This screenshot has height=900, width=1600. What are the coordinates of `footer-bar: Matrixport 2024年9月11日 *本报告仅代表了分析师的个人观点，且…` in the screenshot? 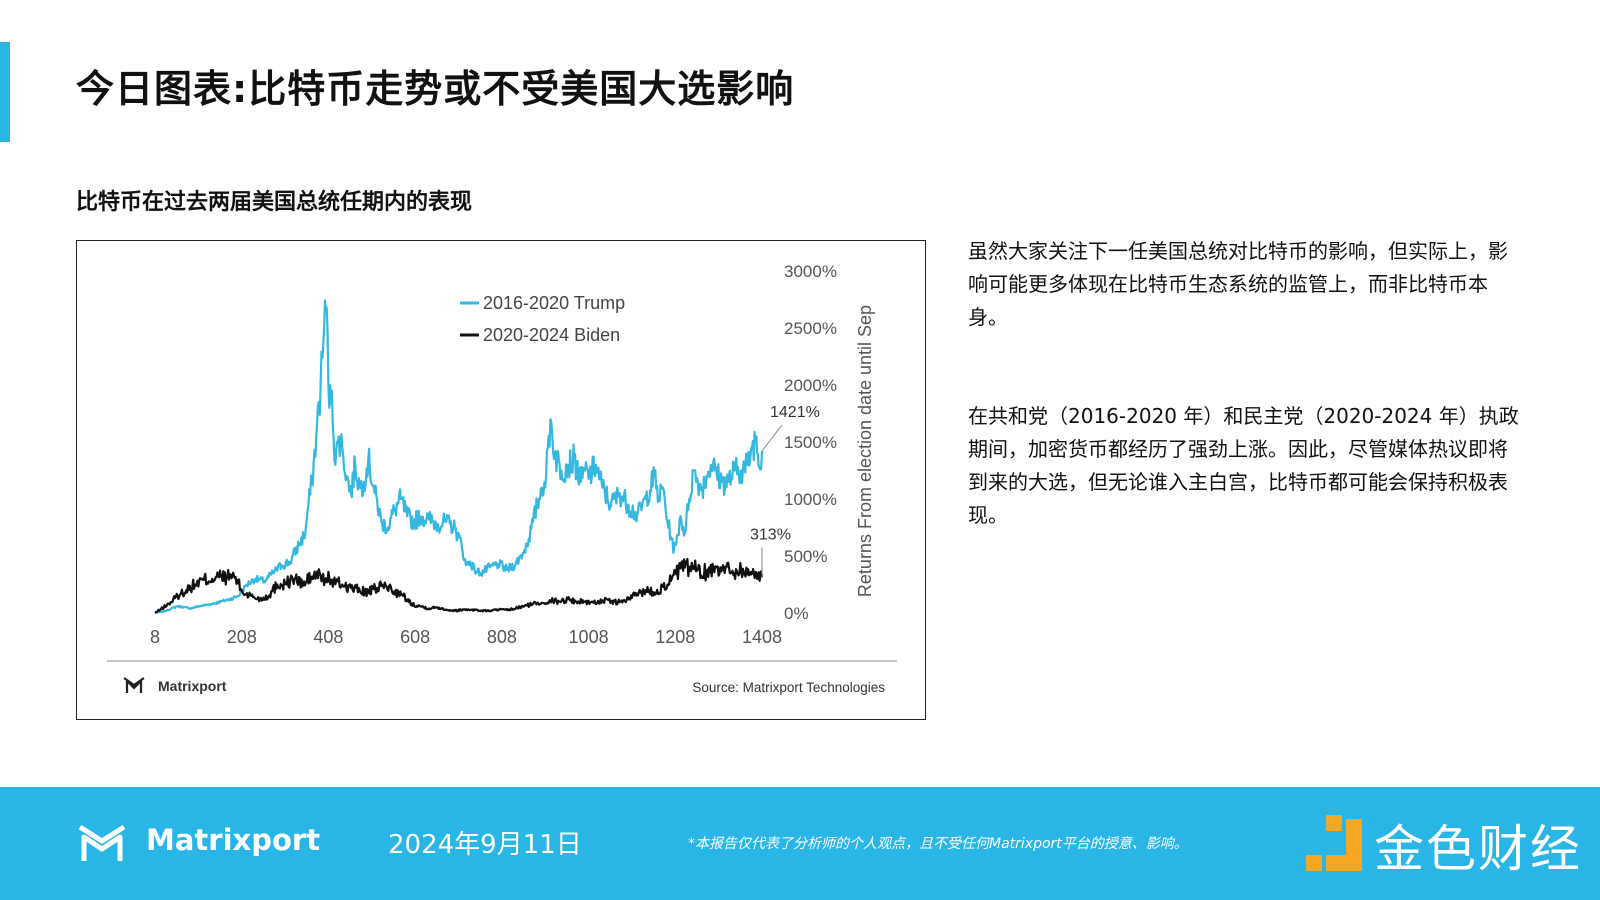 It's located at (800, 843).